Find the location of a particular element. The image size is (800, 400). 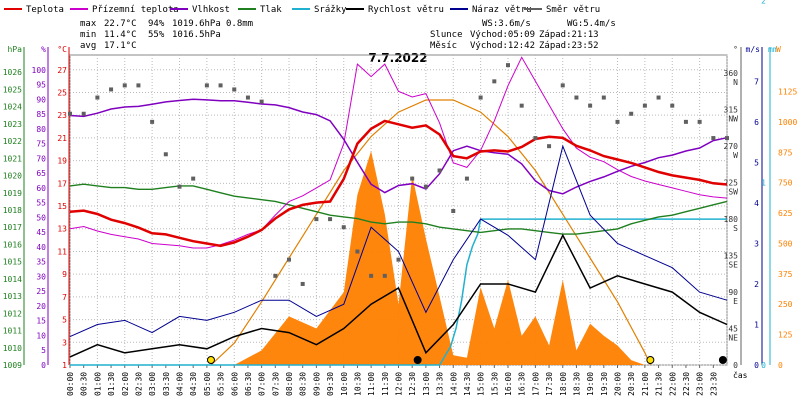

axis-tick-label: 1025 is located at coordinates (12, 89).